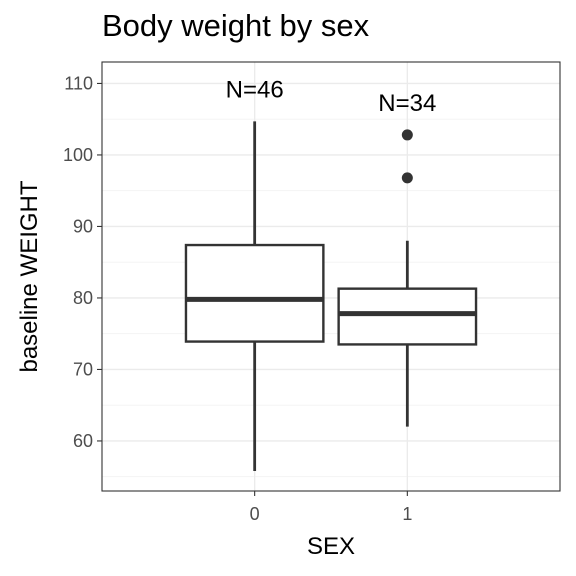 This screenshot has height=576, width=576. Describe the element at coordinates (83, 226) in the screenshot. I see `y-tick-label: 90` at that location.